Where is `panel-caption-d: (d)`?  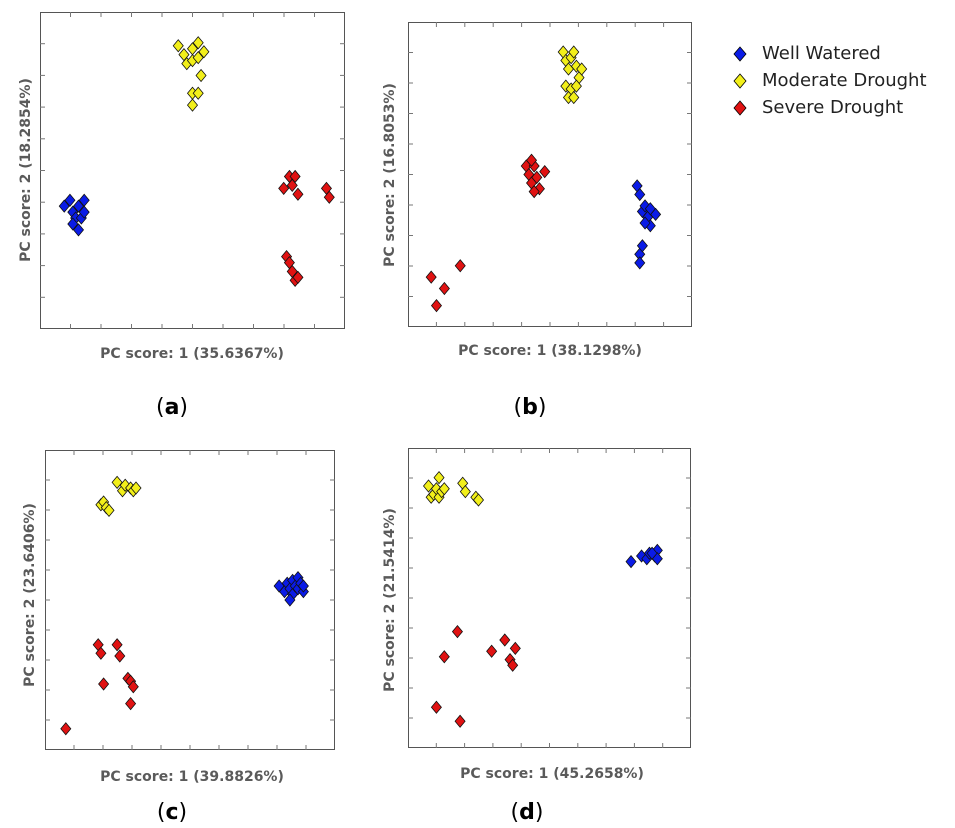 panel-caption-d: (d) is located at coordinates (527, 812).